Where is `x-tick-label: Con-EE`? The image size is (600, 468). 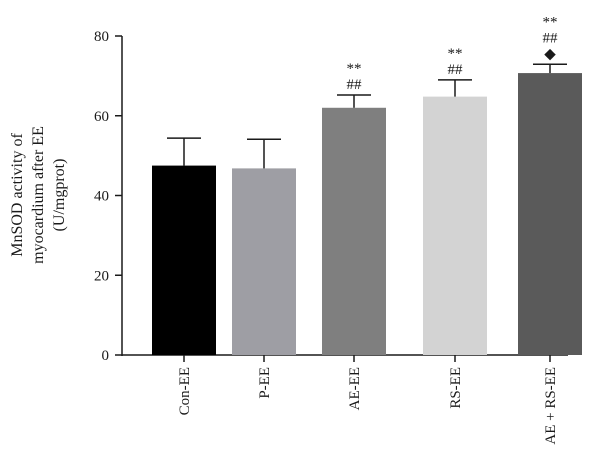 x-tick-label: Con-EE is located at coordinates (185, 391).